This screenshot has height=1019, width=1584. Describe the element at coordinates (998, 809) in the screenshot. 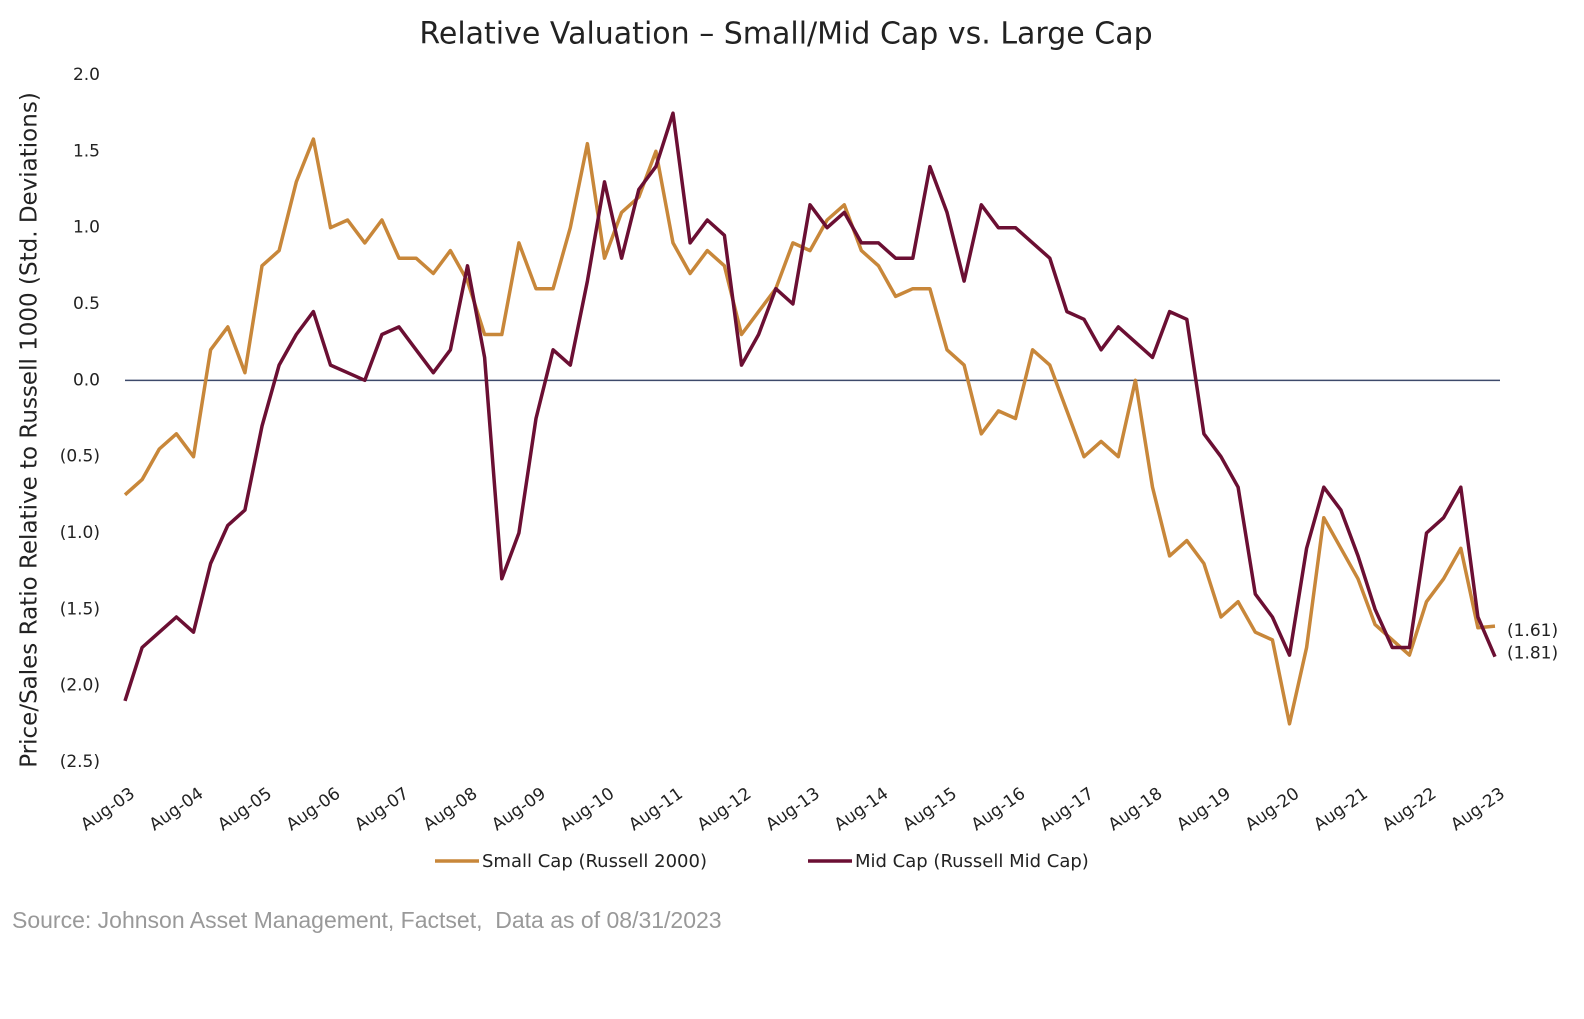

I see `x-tick-label: Aug-16` at that location.